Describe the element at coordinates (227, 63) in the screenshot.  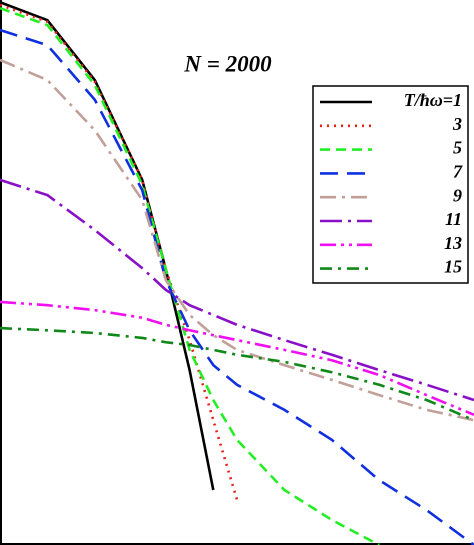
I see `chart-title: N = 2000` at that location.